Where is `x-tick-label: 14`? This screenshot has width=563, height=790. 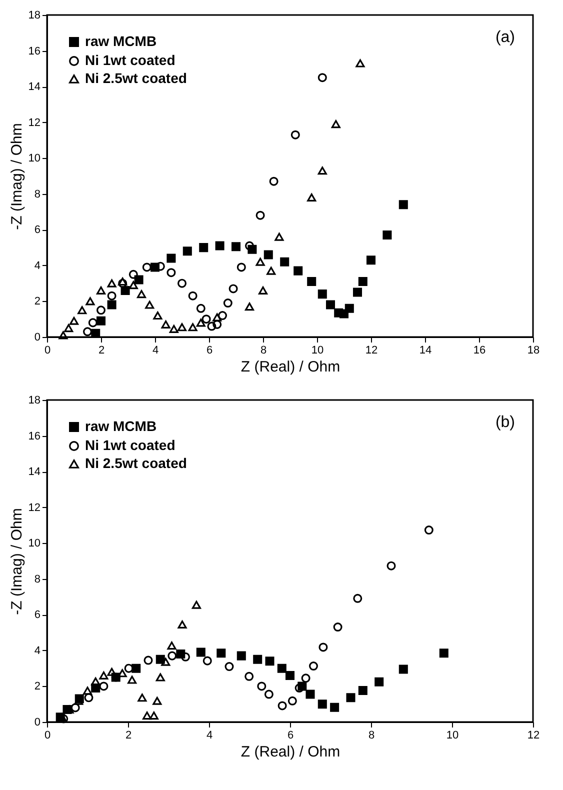
x-tick-label: 14 is located at coordinates (425, 350).